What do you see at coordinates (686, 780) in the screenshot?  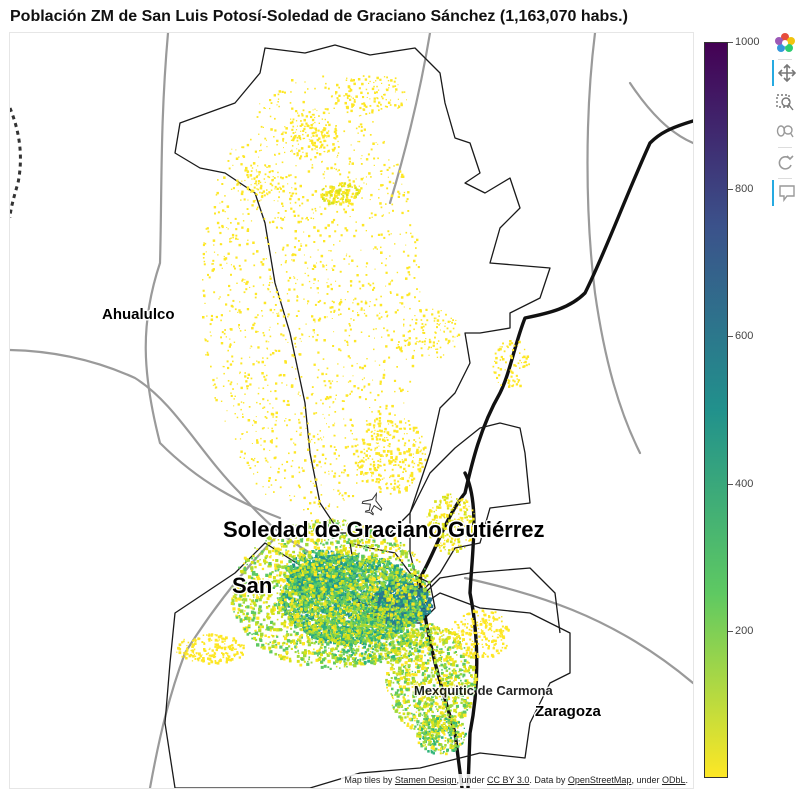 I see `attribution-text: .` at bounding box center [686, 780].